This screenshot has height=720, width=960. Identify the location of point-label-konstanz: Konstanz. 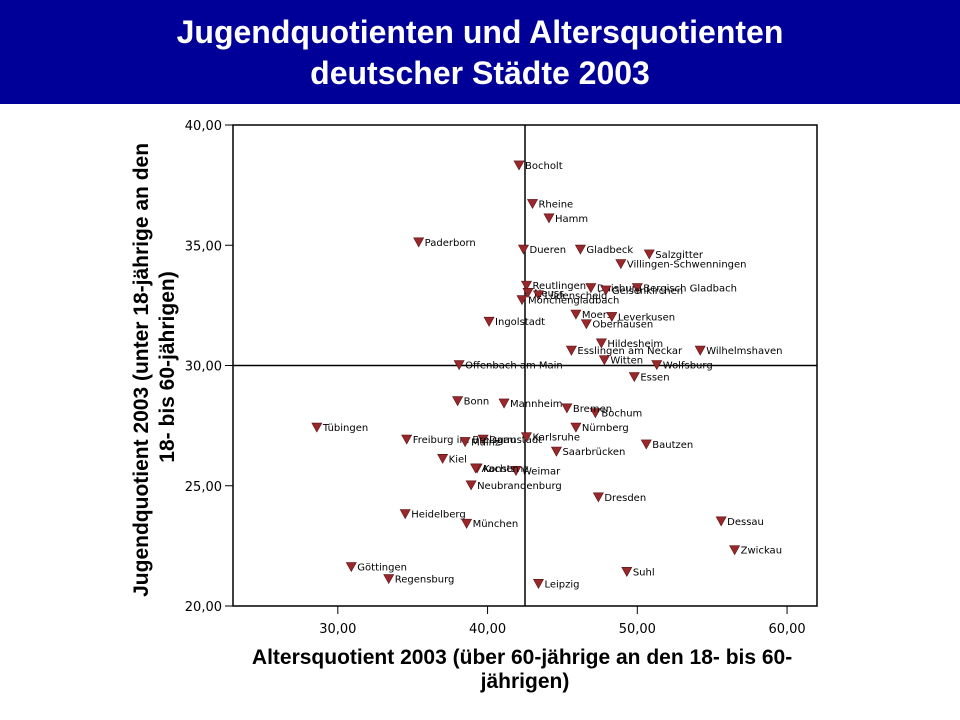
(505, 469).